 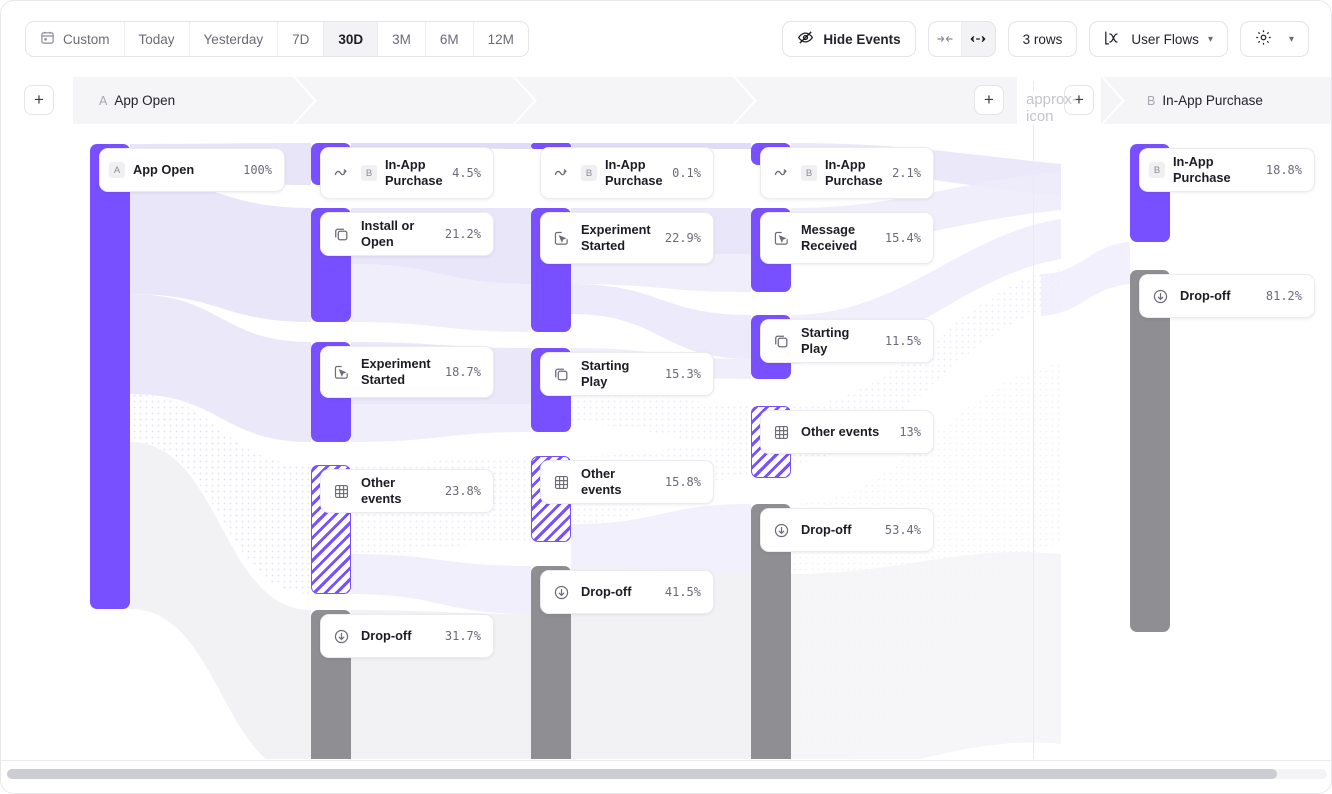 I want to click on date-range-30d-label: 30D, so click(x=351, y=39).